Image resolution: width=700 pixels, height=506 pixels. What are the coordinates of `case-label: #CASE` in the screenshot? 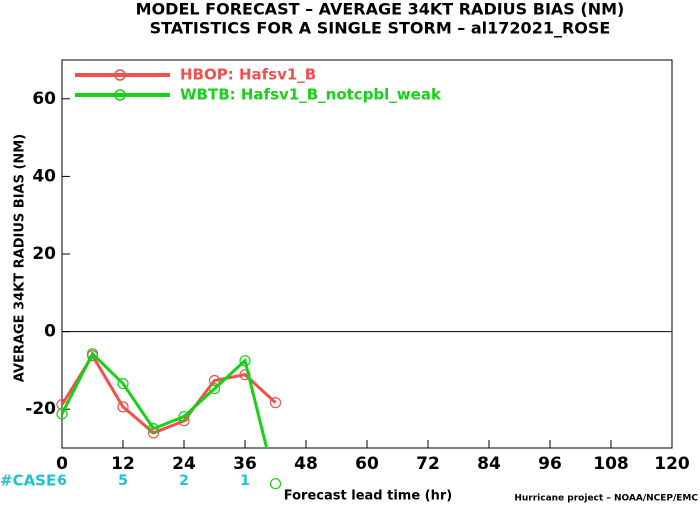 It's located at (28, 481).